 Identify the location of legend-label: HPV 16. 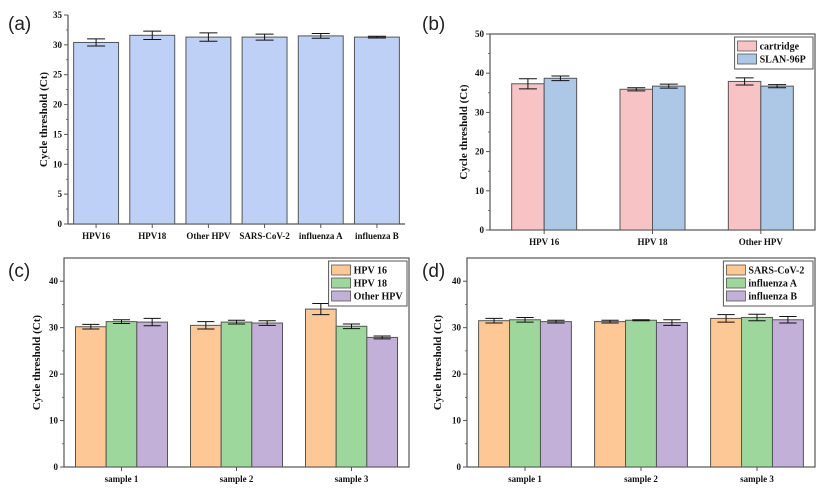
(370, 271).